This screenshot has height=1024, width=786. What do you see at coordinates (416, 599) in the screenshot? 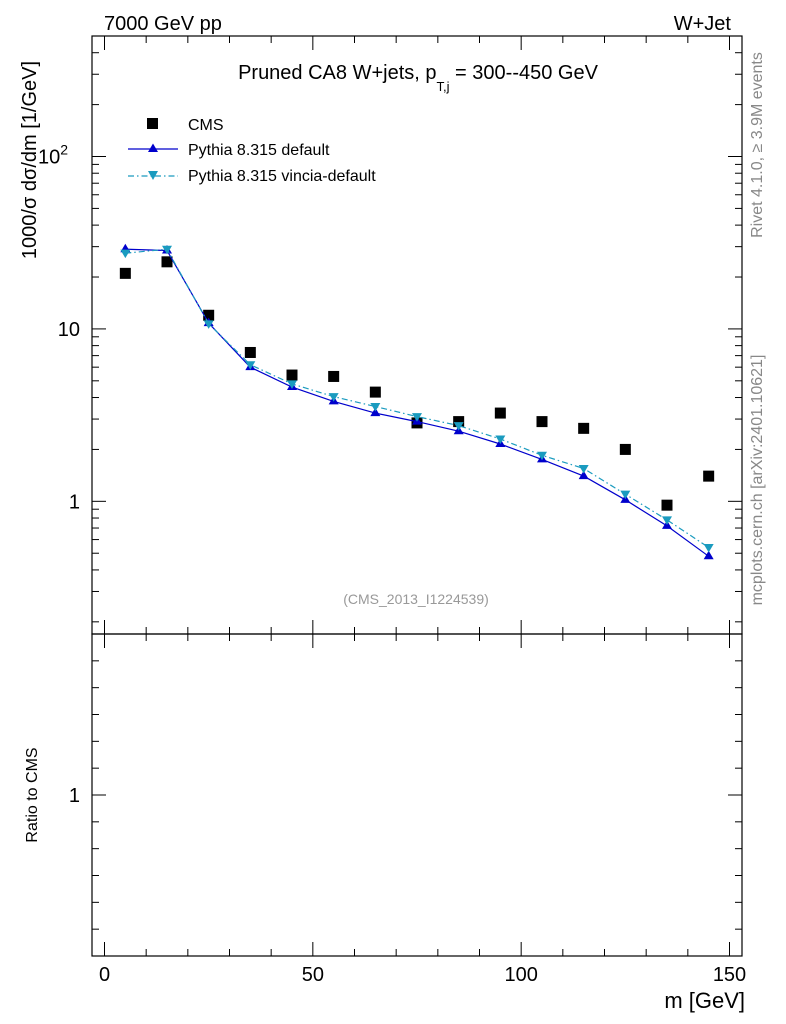
I see `analysis-id: (CMS_2013_I1224539)` at bounding box center [416, 599].